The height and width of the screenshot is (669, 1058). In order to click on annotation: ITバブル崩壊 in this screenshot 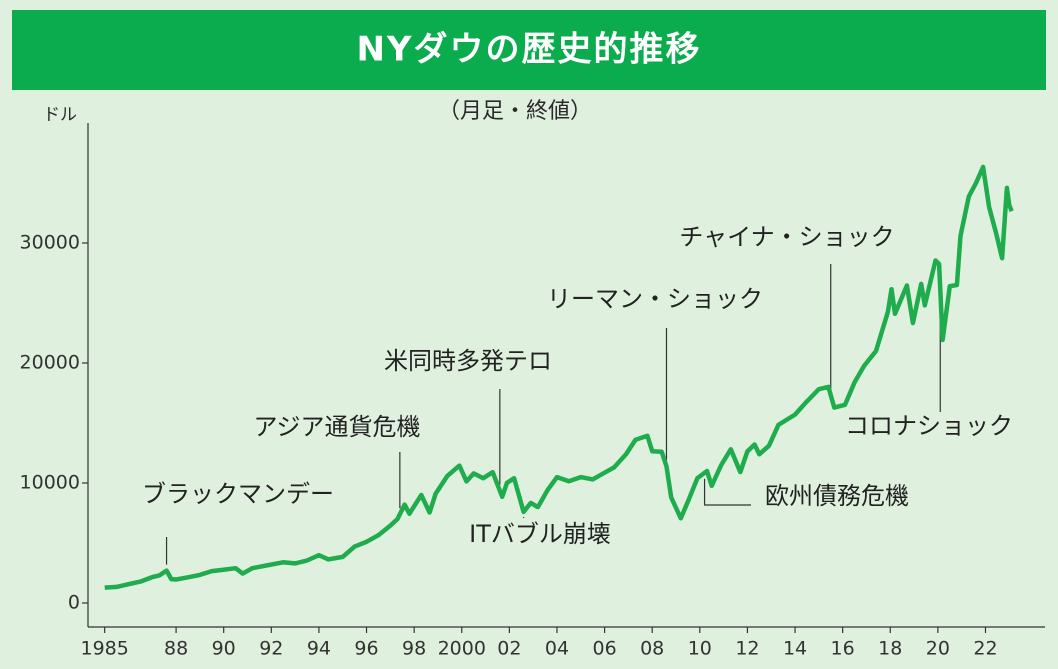, I will do `click(540, 534)`.